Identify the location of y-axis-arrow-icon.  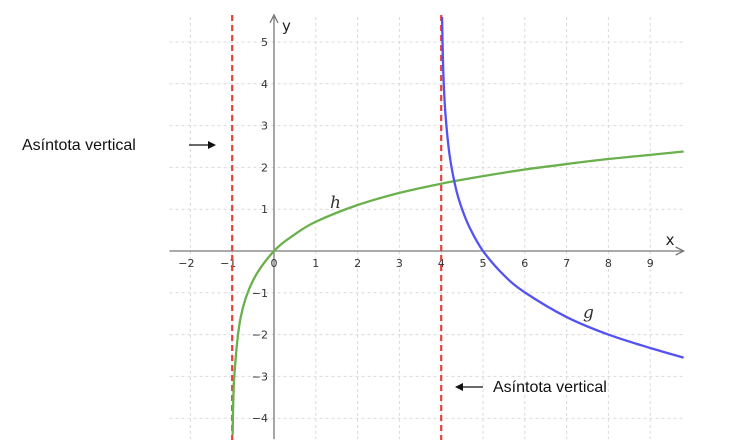
(274, 18).